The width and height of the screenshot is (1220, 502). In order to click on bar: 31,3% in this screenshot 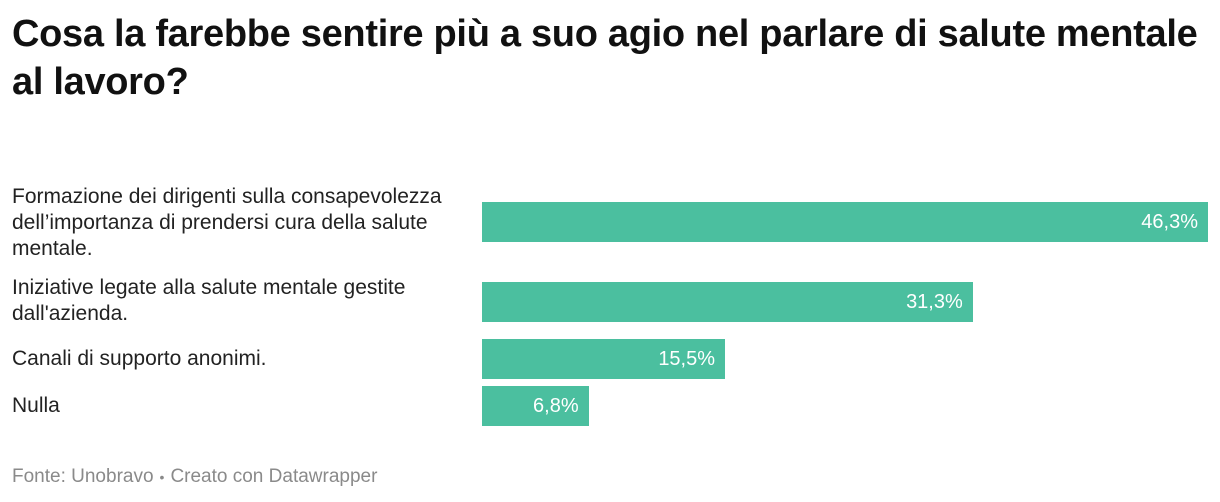, I will do `click(727, 302)`.